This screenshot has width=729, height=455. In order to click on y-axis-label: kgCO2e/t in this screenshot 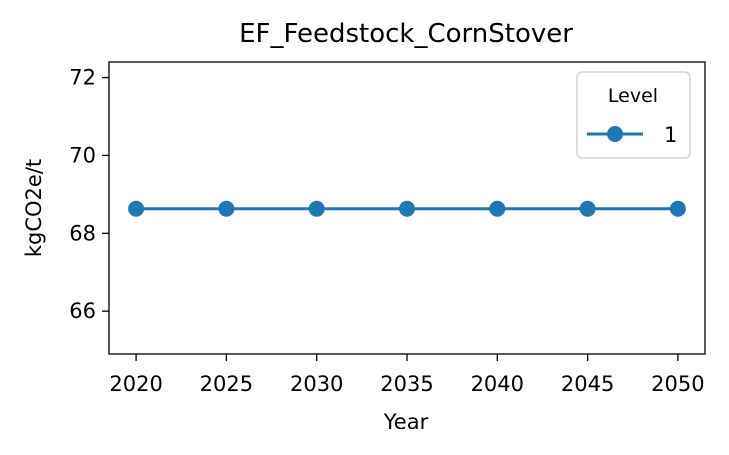, I will do `click(34, 208)`.